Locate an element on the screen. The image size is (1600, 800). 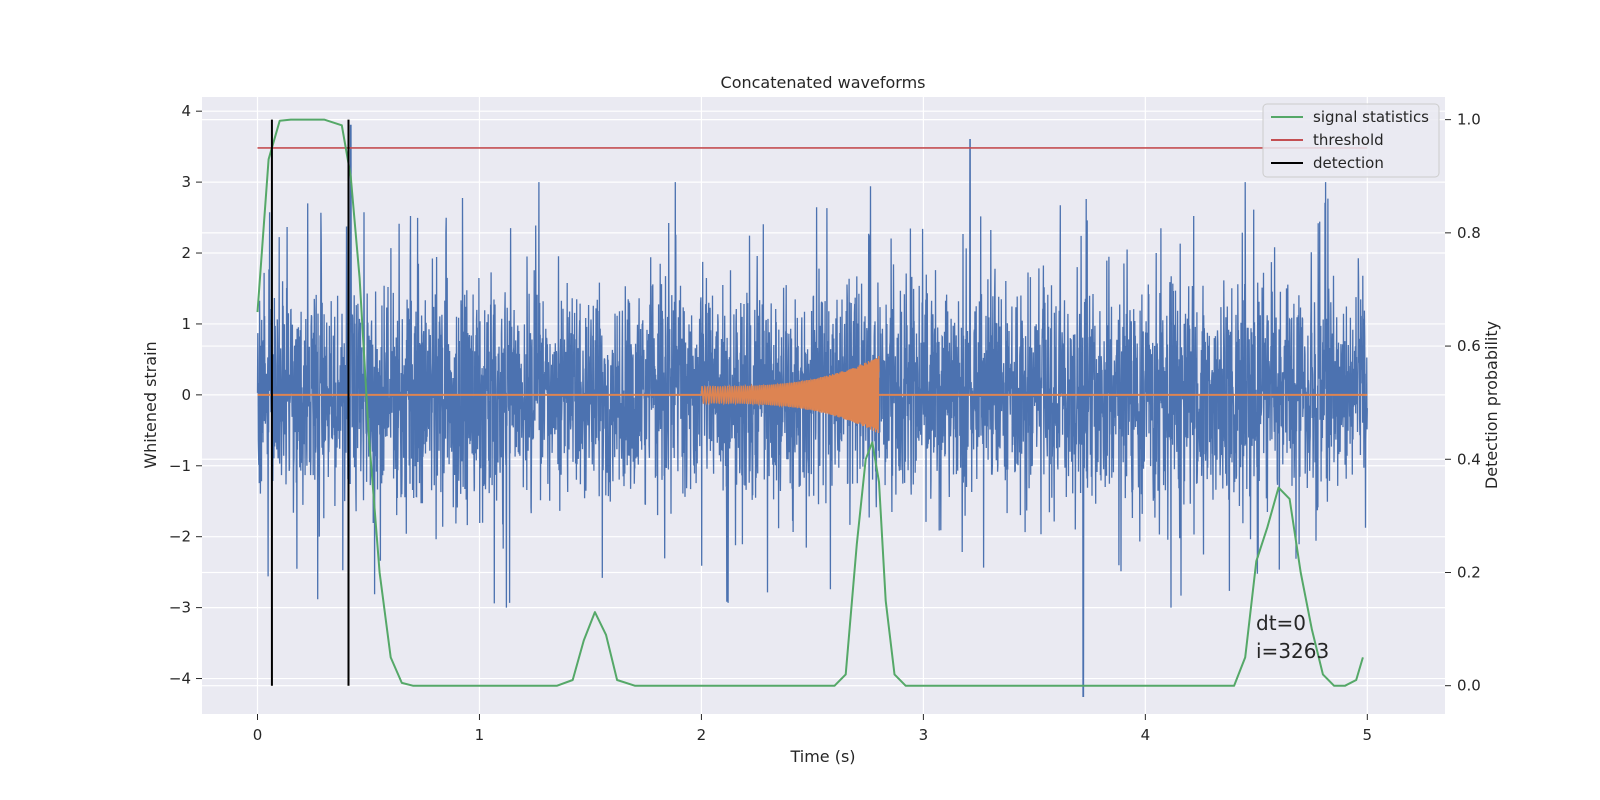
x-tick-label: 4 is located at coordinates (1146, 735).